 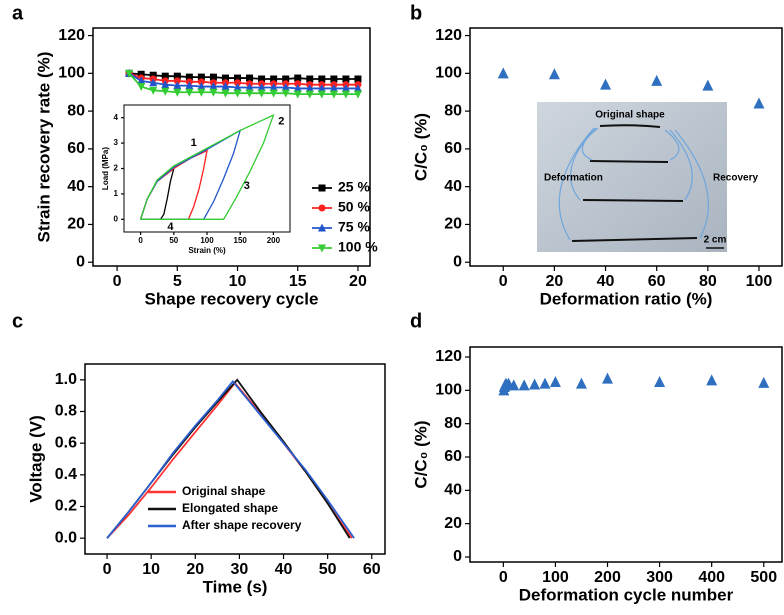 I want to click on legend-label: 100 %, so click(x=358, y=247).